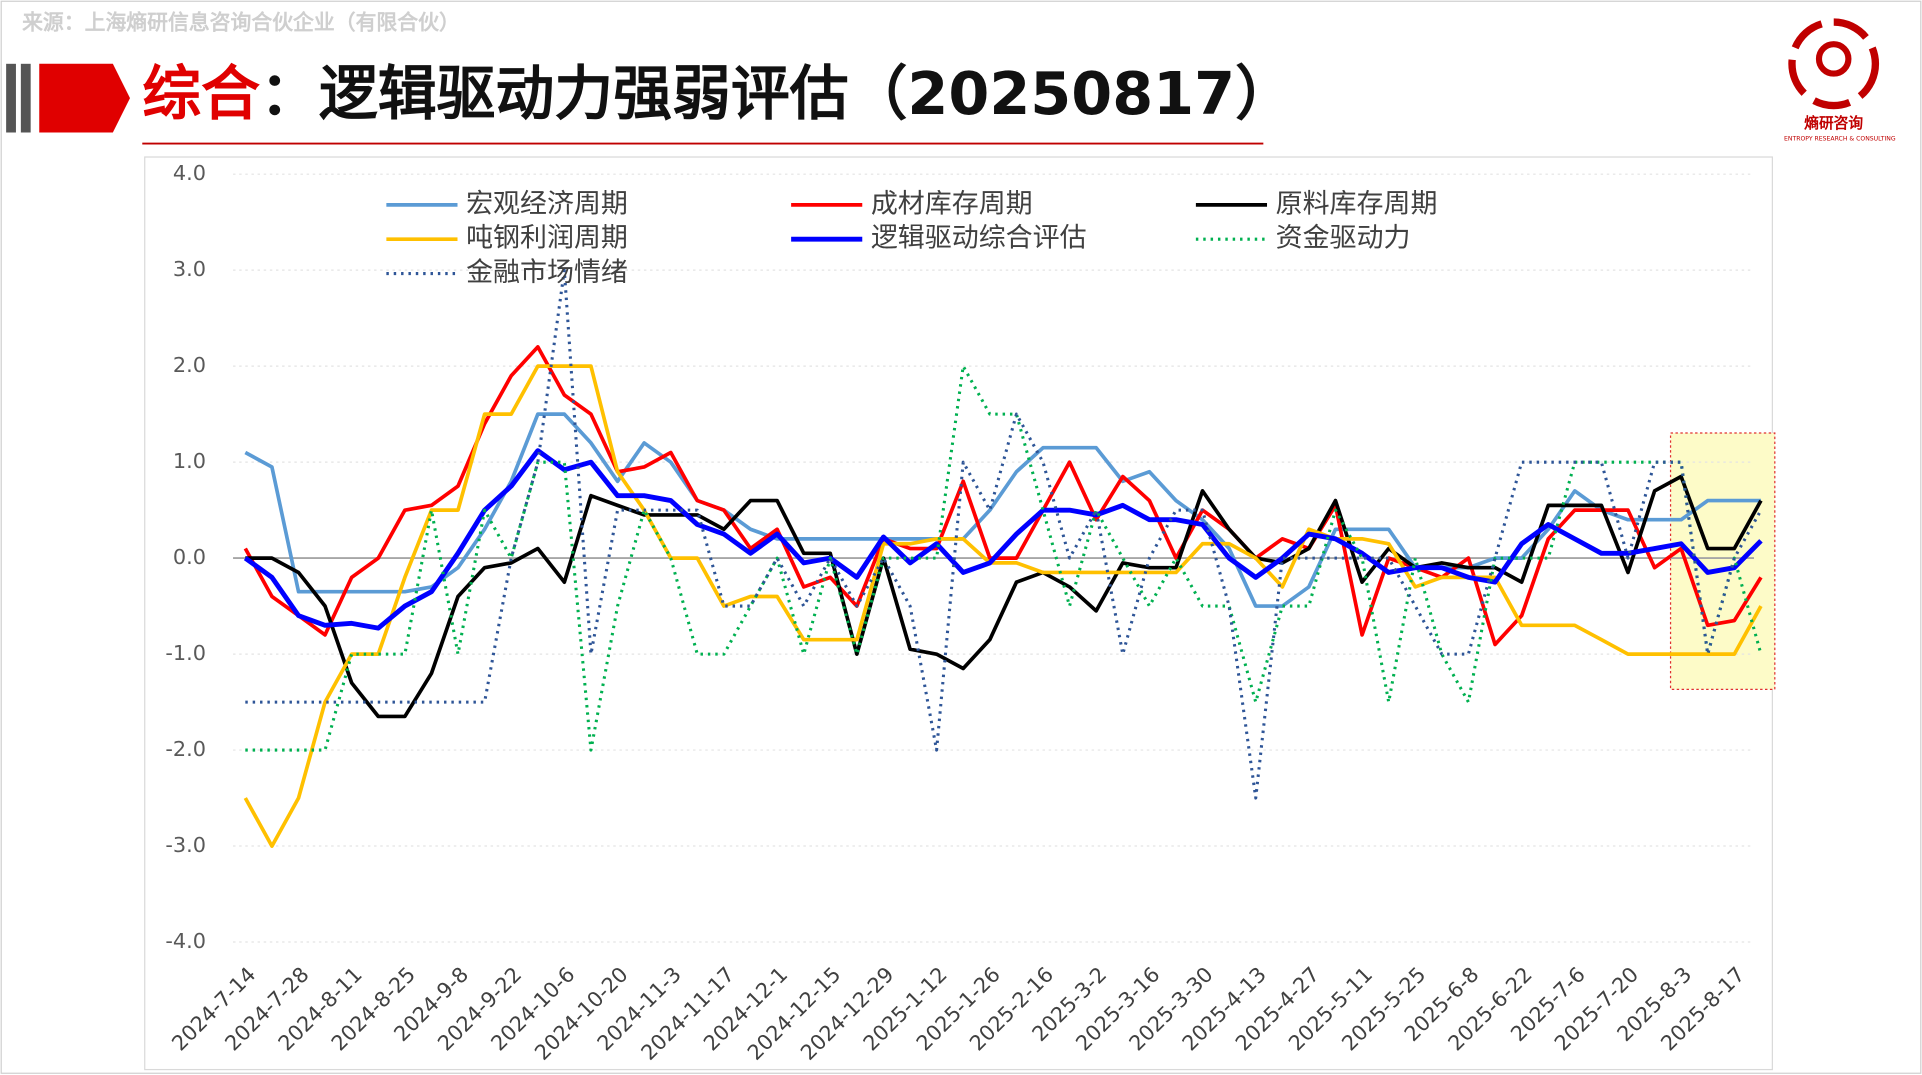  What do you see at coordinates (1343, 238) in the screenshot?
I see `legend-label: 资金驱动力` at bounding box center [1343, 238].